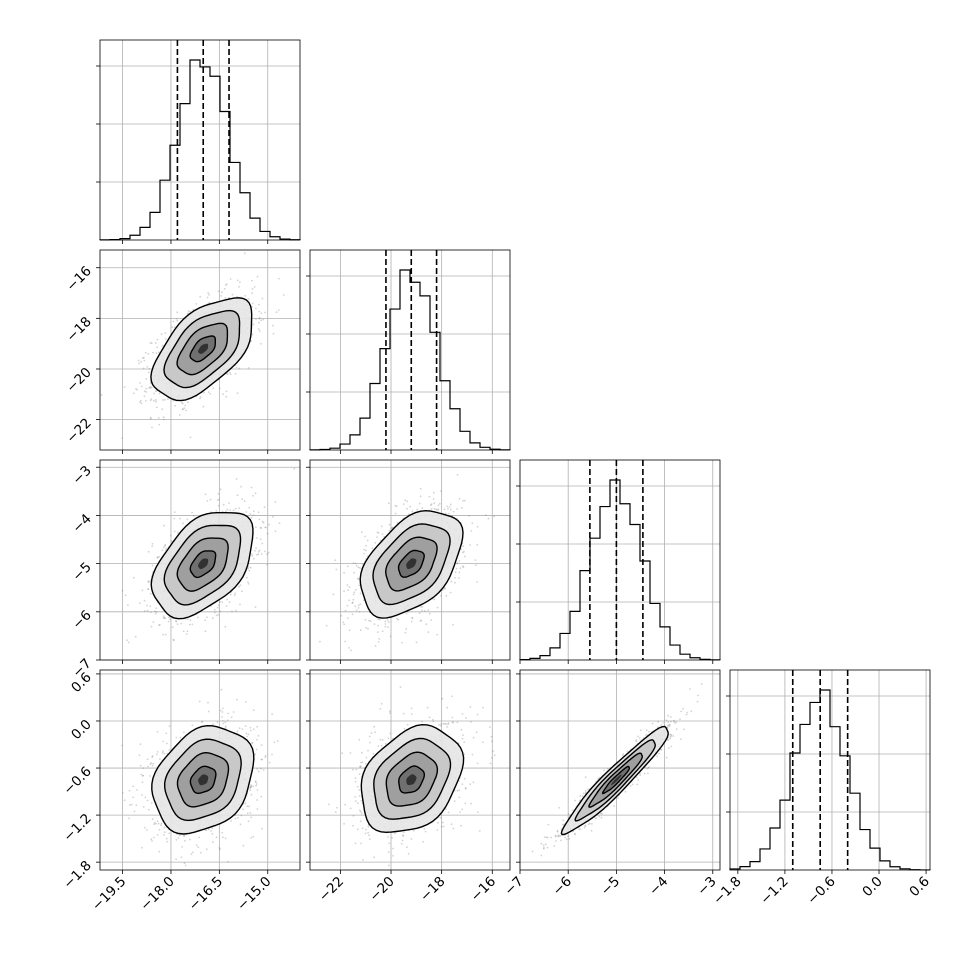  What do you see at coordinates (78, 380) in the screenshot?
I see `y-tick-label: −20` at bounding box center [78, 380].